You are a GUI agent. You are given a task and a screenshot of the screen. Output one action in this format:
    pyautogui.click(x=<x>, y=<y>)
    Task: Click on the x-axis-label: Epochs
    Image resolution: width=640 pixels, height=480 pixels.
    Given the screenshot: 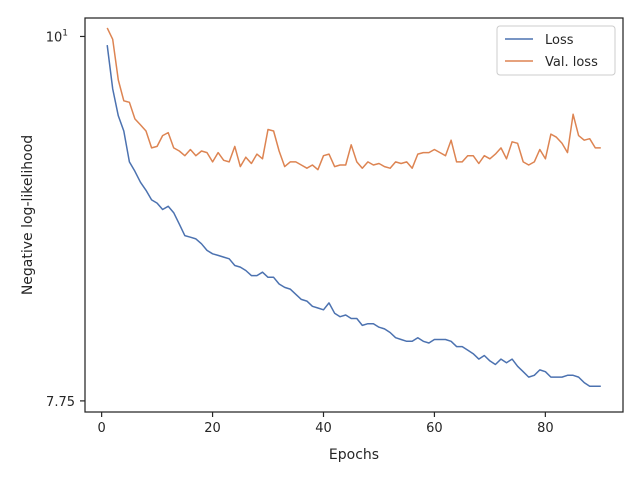 What is the action you would take?
    pyautogui.click(x=354, y=455)
    